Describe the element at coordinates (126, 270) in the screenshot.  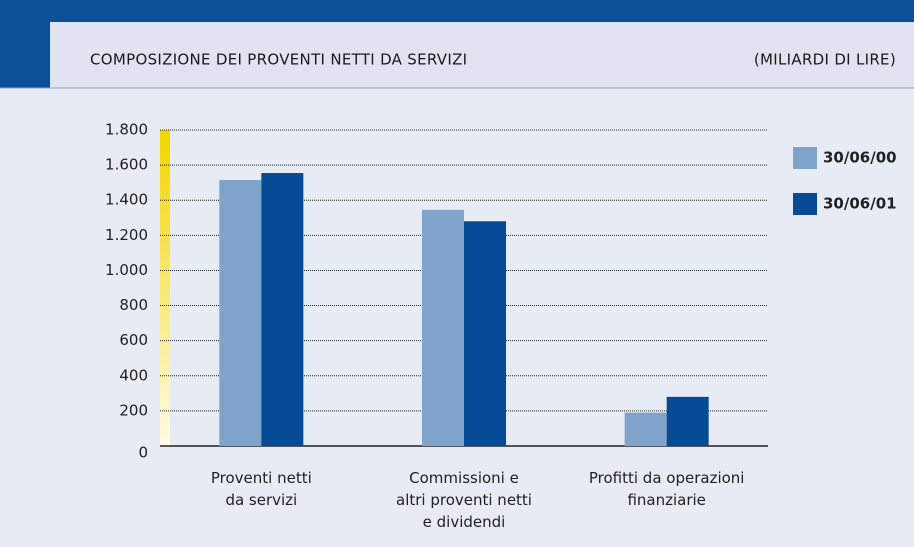
I see `y-tick-label: 1.000` at that location.